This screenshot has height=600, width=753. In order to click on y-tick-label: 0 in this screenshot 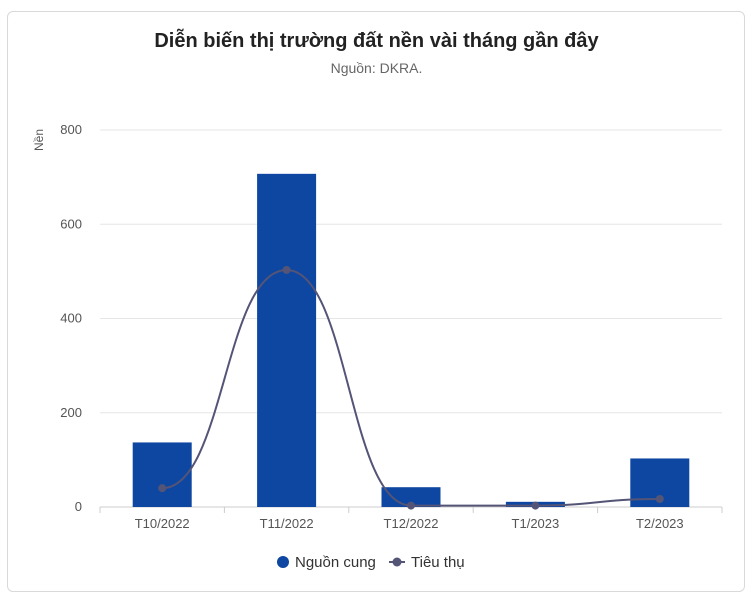, I will do `click(78, 506)`.